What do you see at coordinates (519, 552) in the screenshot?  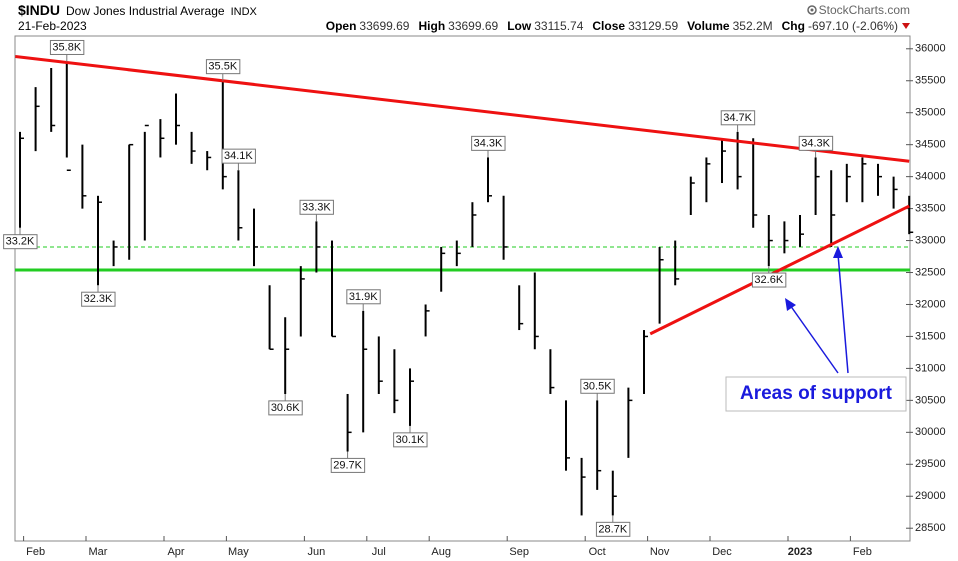 I see `x-tick-label: Sep` at bounding box center [519, 552].